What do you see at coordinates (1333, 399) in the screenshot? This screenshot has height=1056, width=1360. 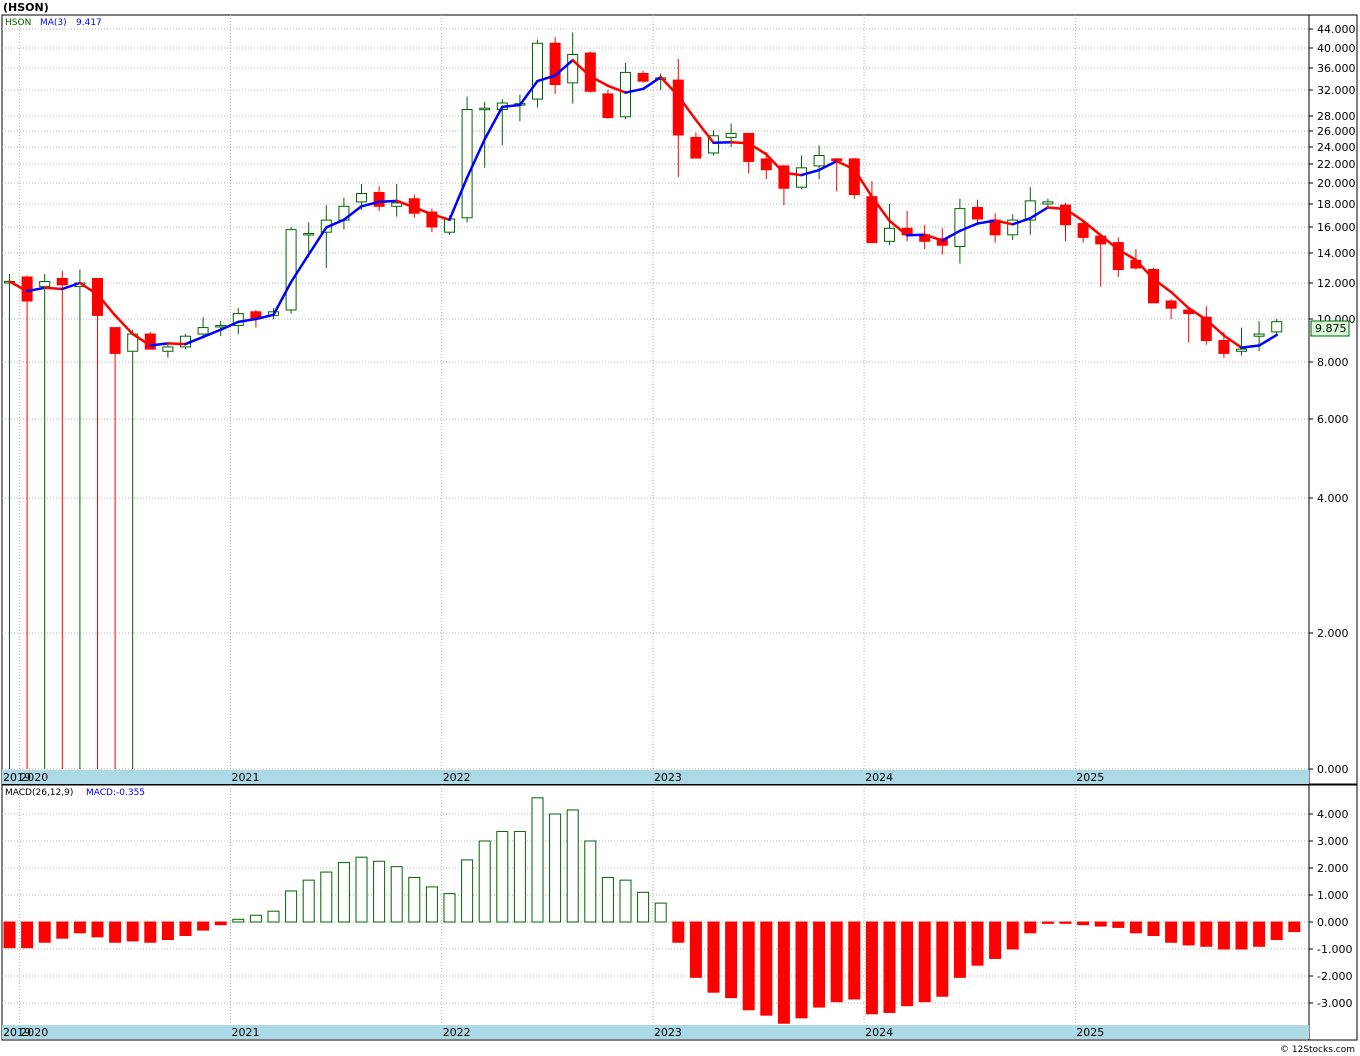 I see `right-axis-frame-top` at bounding box center [1333, 399].